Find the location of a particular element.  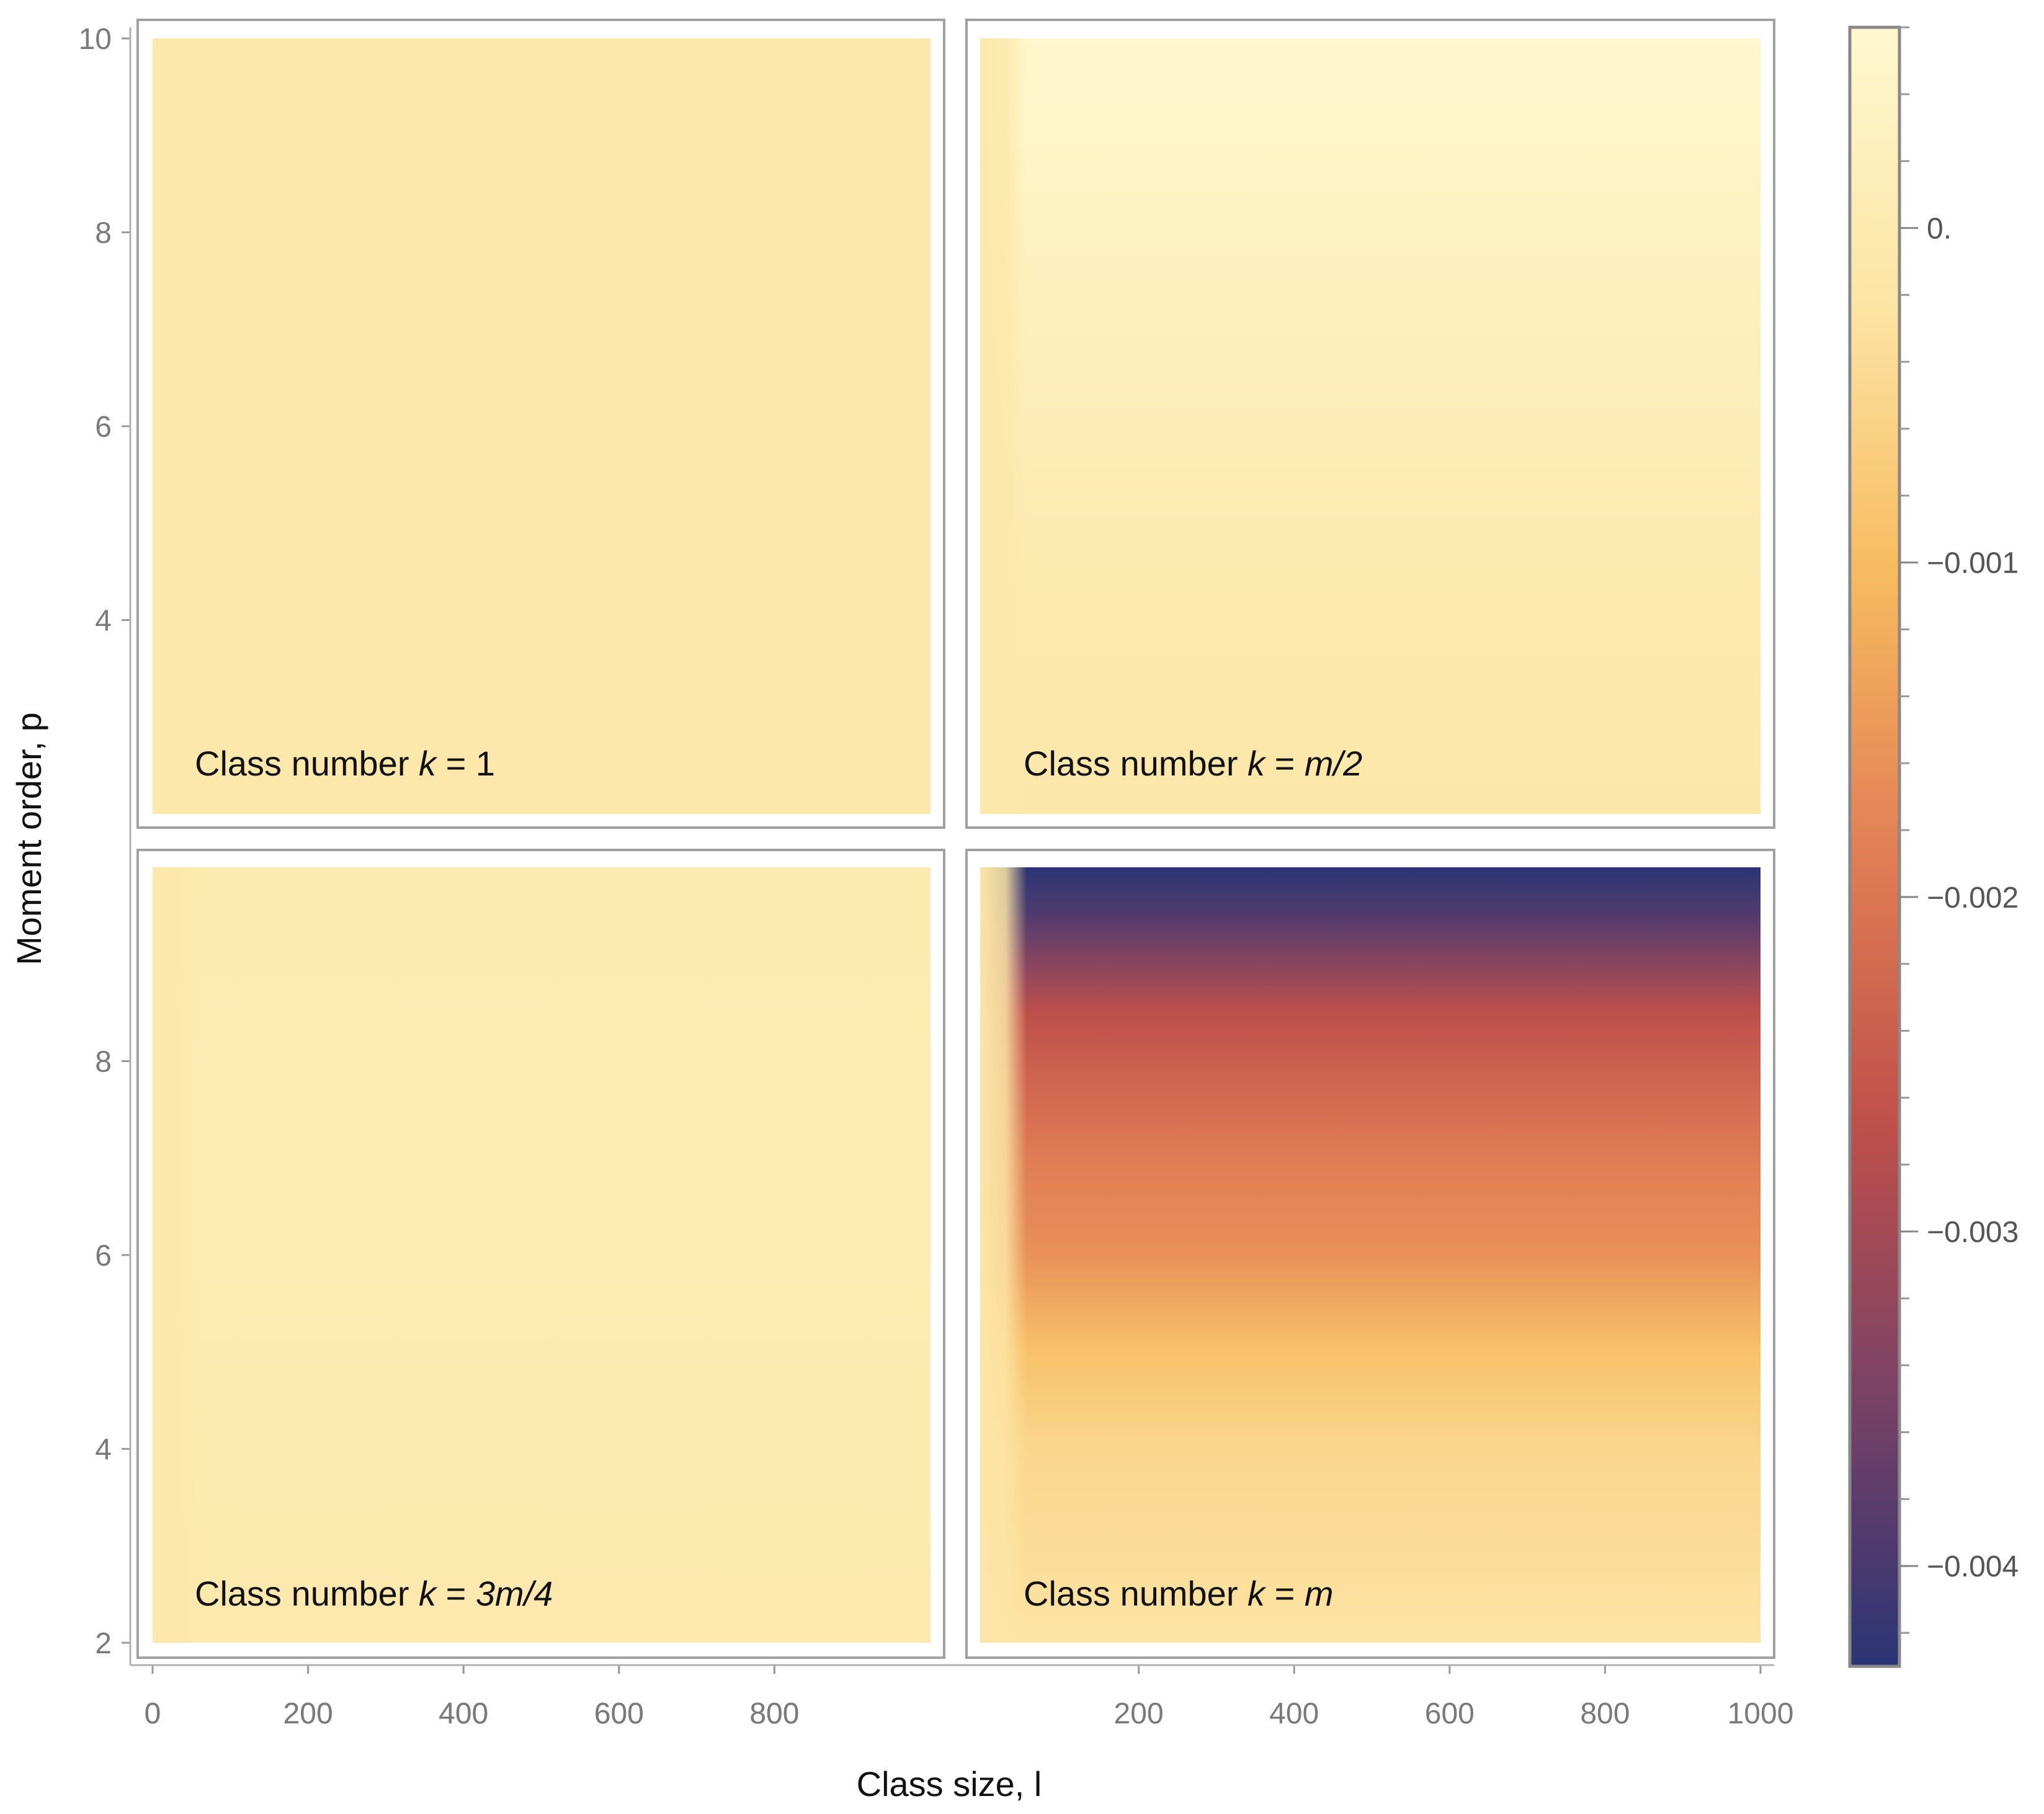

y-tick-label: 2 is located at coordinates (104, 1643).